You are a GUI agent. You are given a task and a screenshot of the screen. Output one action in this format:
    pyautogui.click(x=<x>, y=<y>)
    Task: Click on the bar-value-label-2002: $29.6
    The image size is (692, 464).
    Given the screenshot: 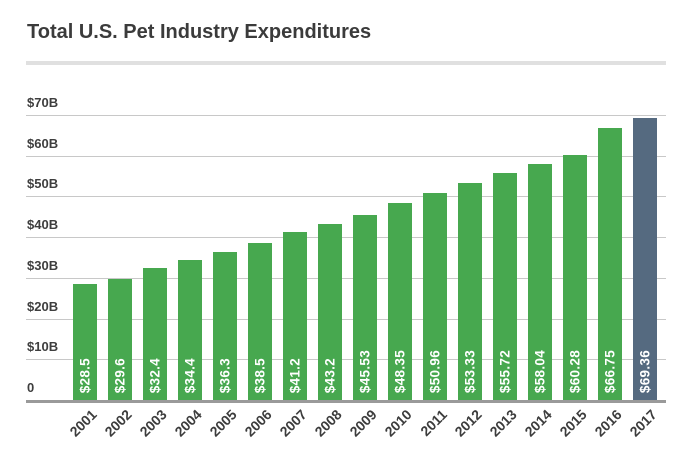 What is the action you would take?
    pyautogui.click(x=120, y=375)
    